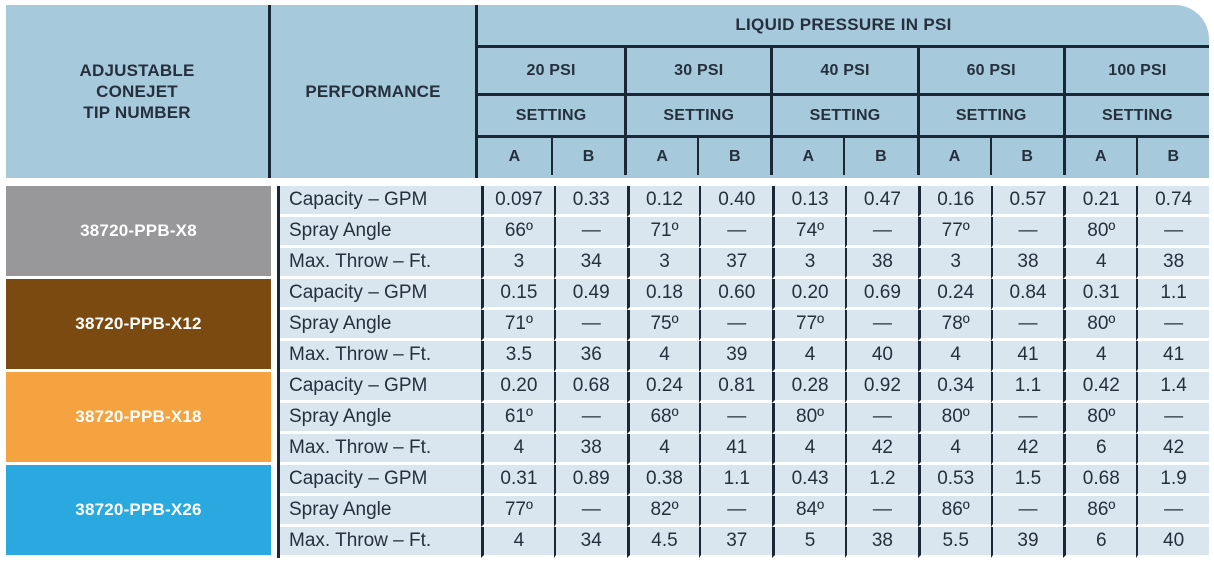 The height and width of the screenshot is (566, 1214). I want to click on value-cell: 0.28, so click(808, 387).